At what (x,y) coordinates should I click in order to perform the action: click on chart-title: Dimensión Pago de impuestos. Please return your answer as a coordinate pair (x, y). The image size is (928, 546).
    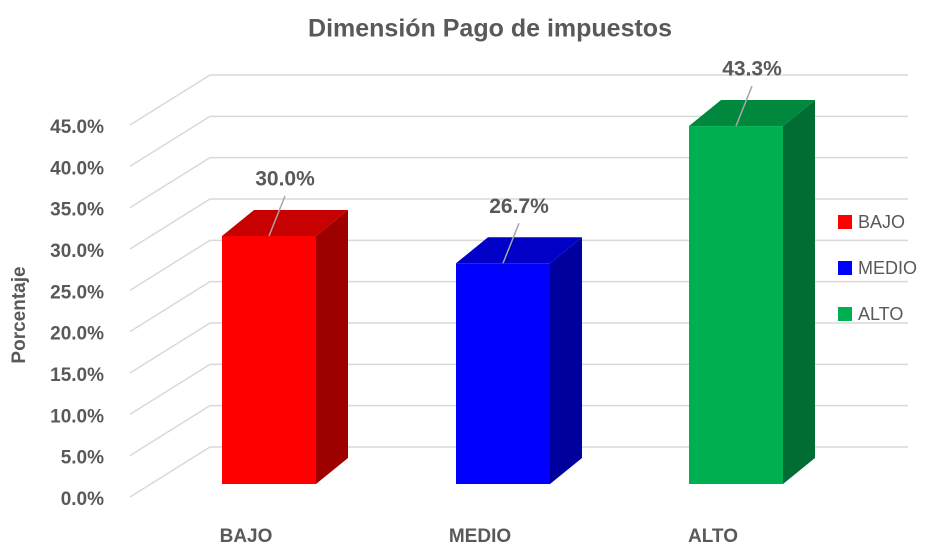
    Looking at the image, I should click on (490, 29).